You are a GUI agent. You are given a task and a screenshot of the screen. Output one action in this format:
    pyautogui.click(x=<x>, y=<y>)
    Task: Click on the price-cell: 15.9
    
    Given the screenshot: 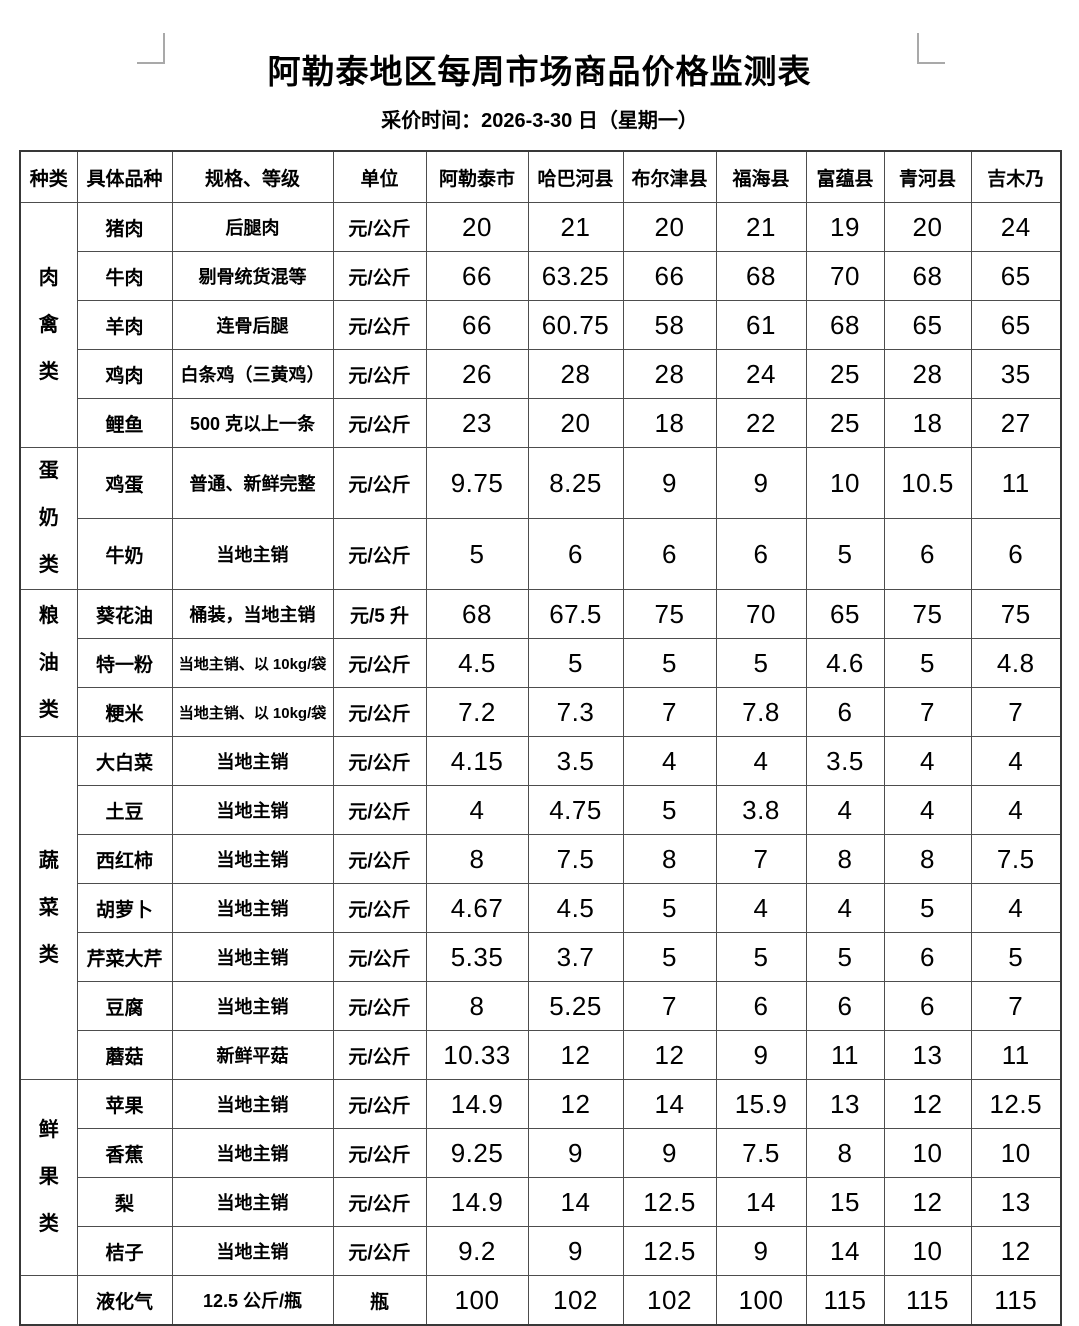 What is the action you would take?
    pyautogui.click(x=761, y=1104)
    